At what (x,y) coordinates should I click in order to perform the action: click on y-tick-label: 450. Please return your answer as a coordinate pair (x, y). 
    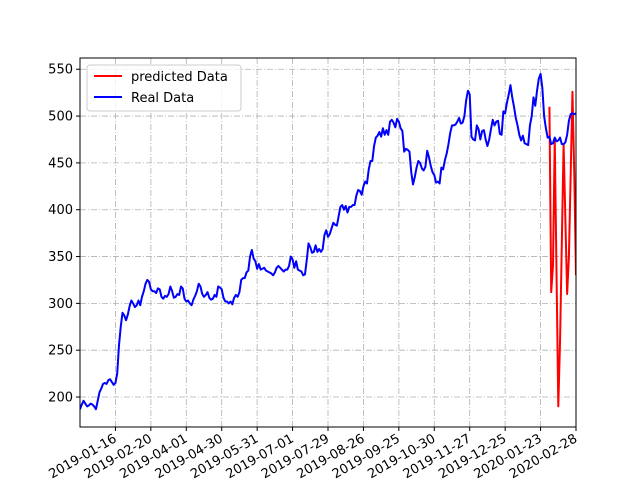
    Looking at the image, I should click on (60, 163).